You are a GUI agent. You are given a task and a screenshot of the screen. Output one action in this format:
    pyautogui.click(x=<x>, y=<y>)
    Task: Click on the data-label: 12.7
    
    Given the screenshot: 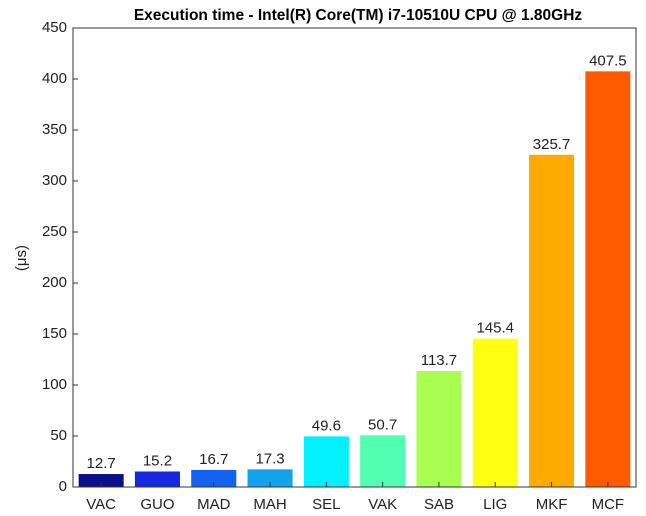 What is the action you would take?
    pyautogui.click(x=101, y=463)
    